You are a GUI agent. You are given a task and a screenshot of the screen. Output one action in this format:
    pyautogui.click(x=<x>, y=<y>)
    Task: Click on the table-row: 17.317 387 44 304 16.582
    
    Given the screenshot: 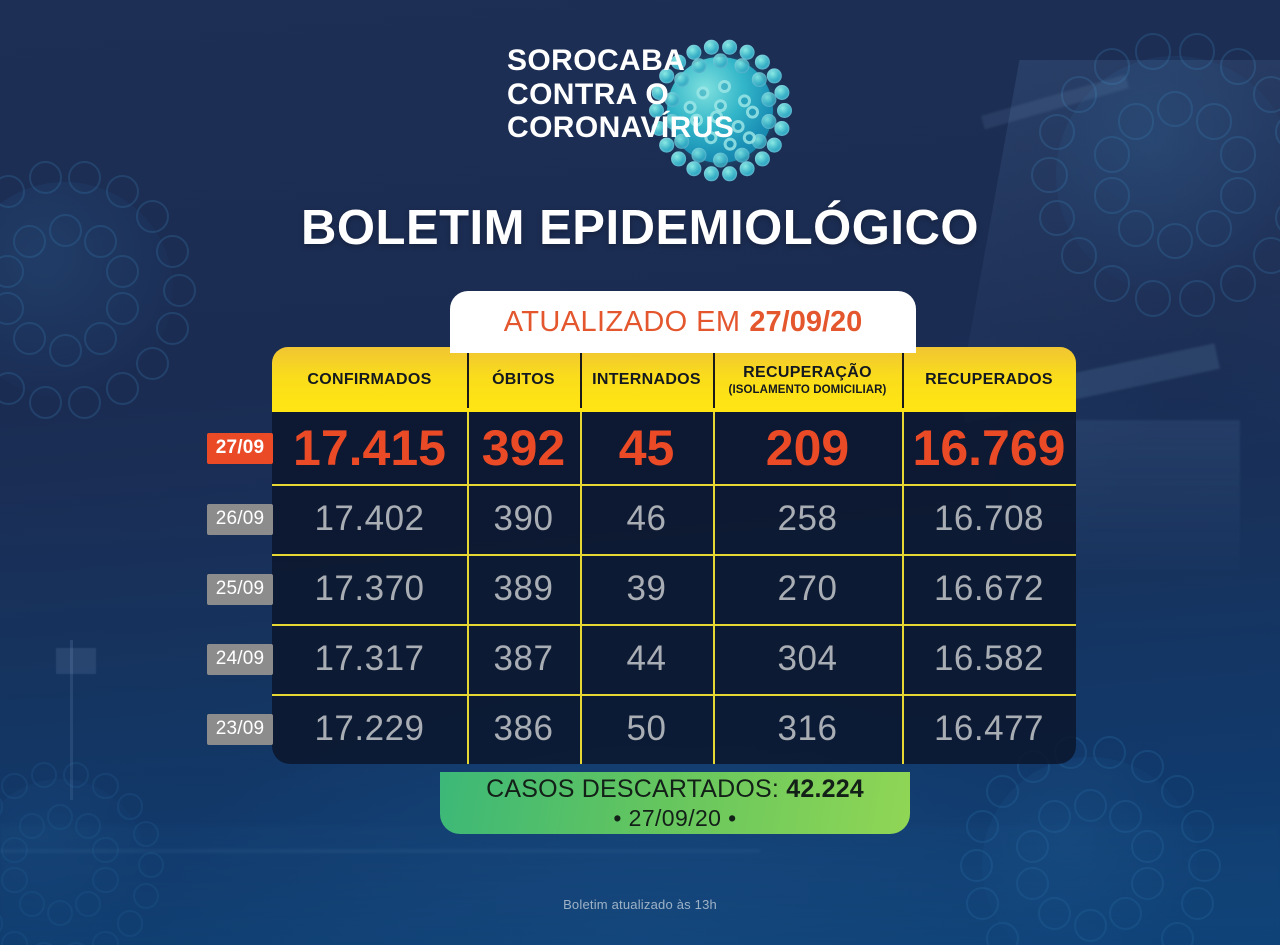 What is the action you would take?
    pyautogui.click(x=674, y=659)
    